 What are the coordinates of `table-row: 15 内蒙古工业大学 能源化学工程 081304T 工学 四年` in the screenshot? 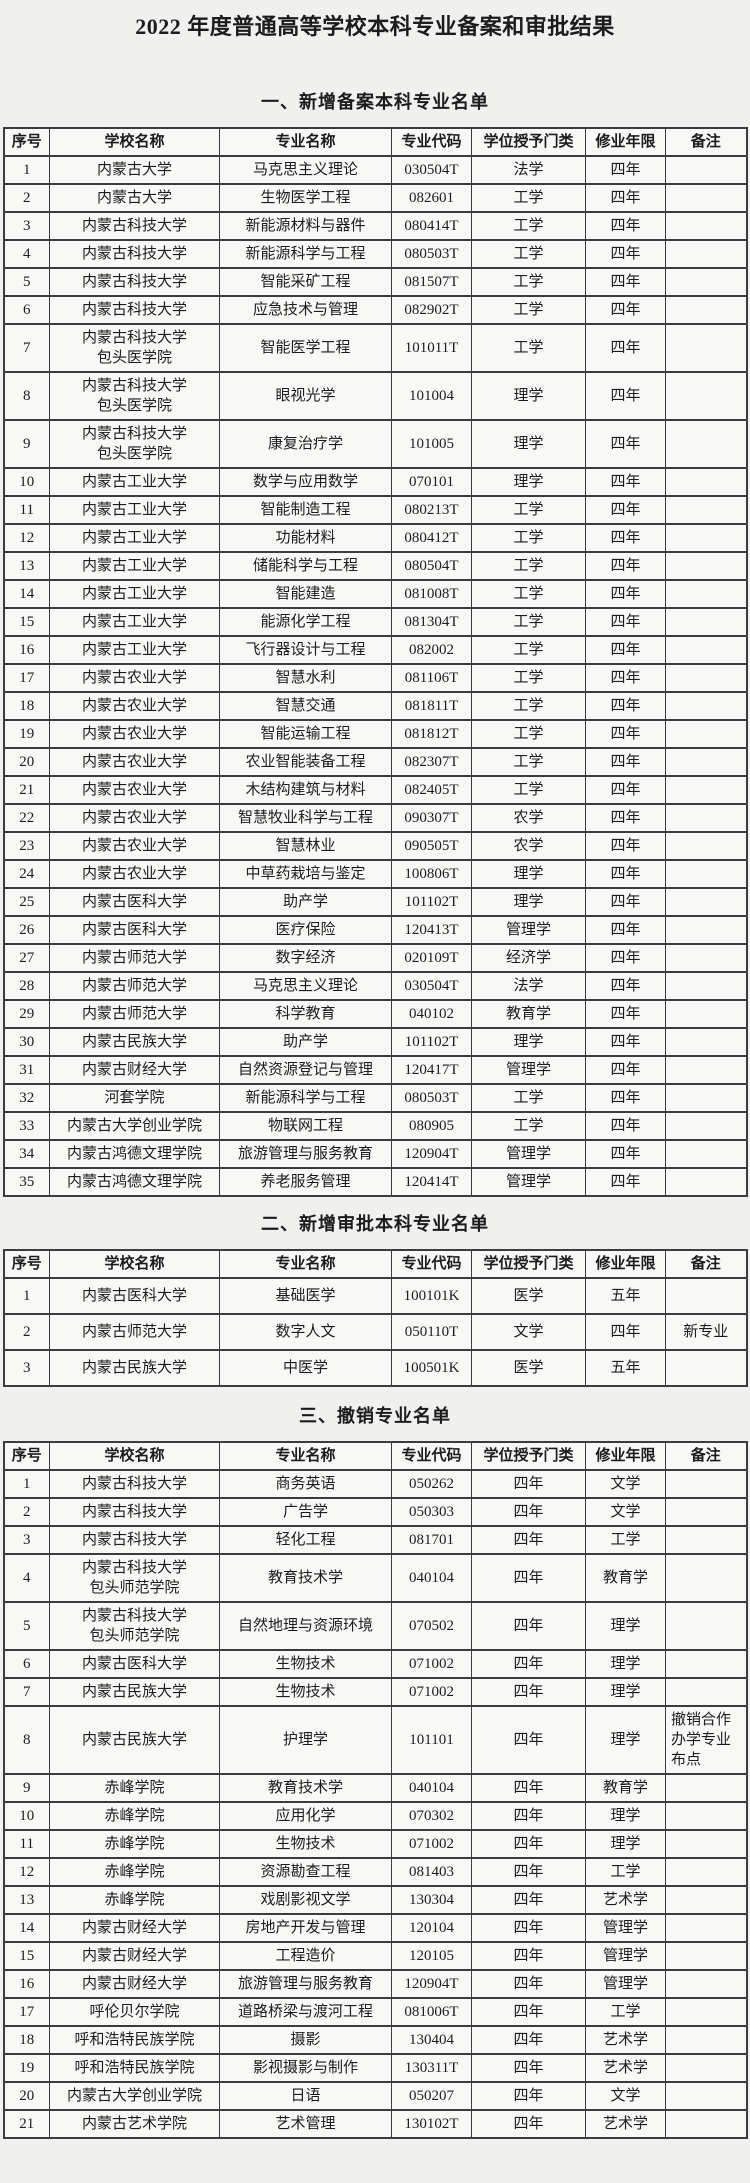 It's located at (375, 622).